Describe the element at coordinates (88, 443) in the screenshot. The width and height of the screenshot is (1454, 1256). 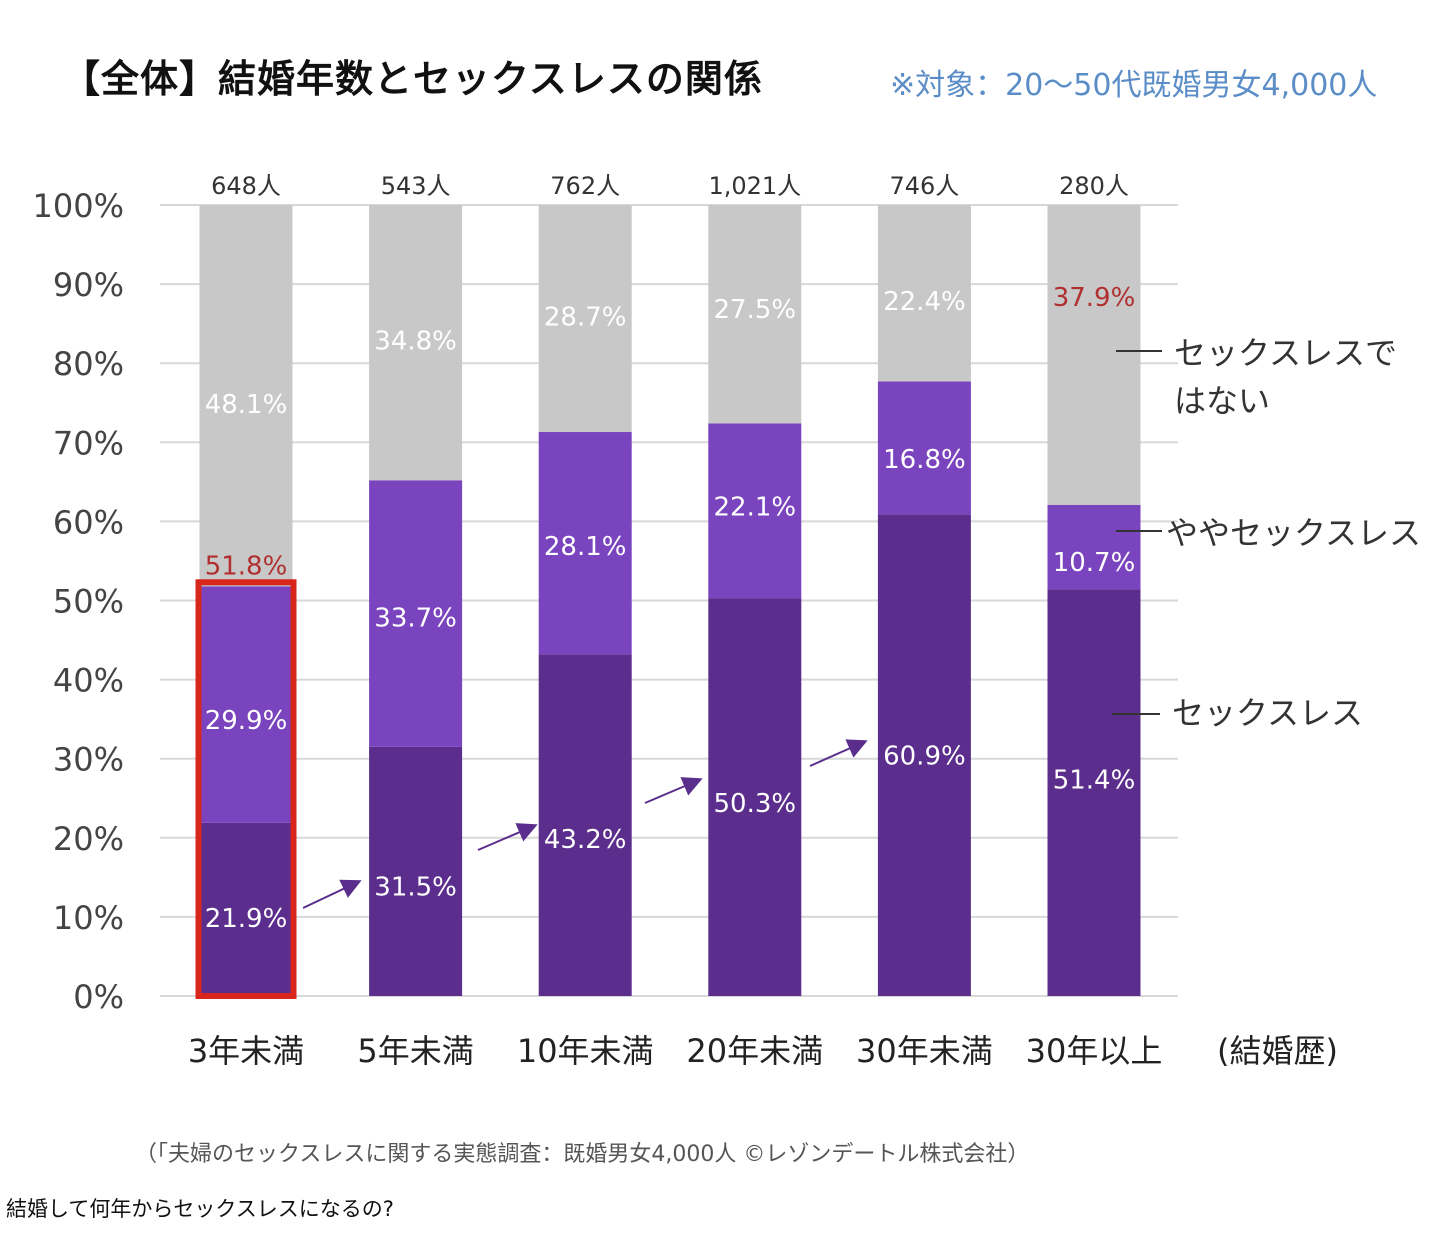
I see `y-tick-label: 70%` at that location.